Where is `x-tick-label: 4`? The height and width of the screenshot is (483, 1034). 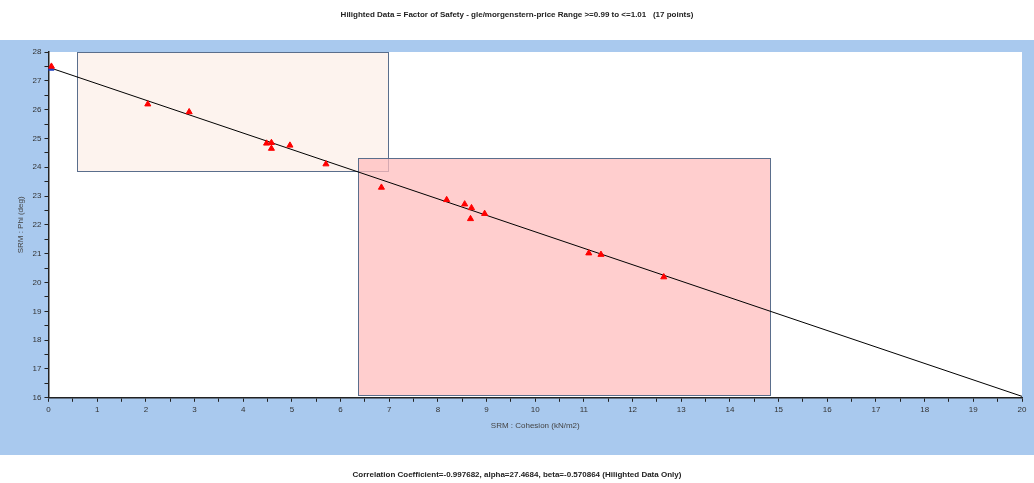
x-tick-label: 4 is located at coordinates (243, 409).